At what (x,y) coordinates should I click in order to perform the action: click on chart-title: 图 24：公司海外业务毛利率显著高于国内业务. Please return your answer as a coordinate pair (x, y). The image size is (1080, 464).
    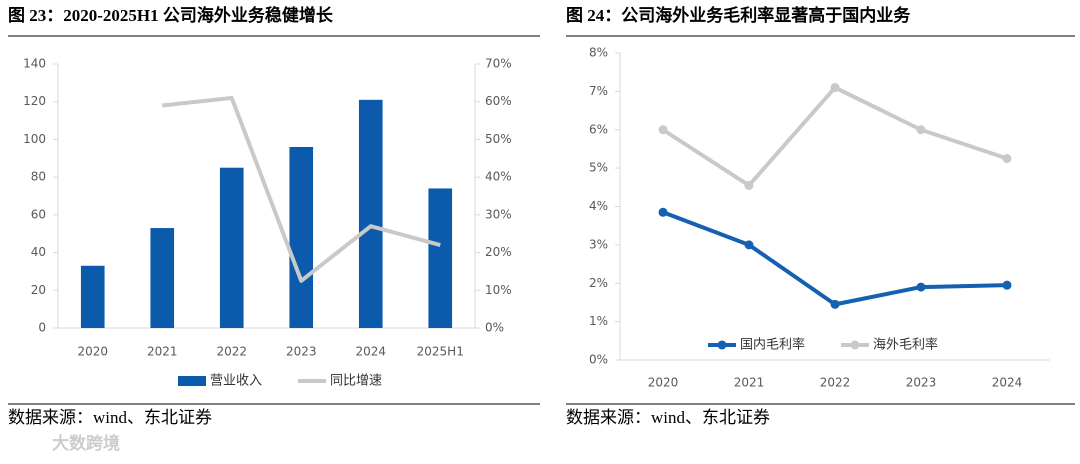
    Looking at the image, I should click on (738, 15).